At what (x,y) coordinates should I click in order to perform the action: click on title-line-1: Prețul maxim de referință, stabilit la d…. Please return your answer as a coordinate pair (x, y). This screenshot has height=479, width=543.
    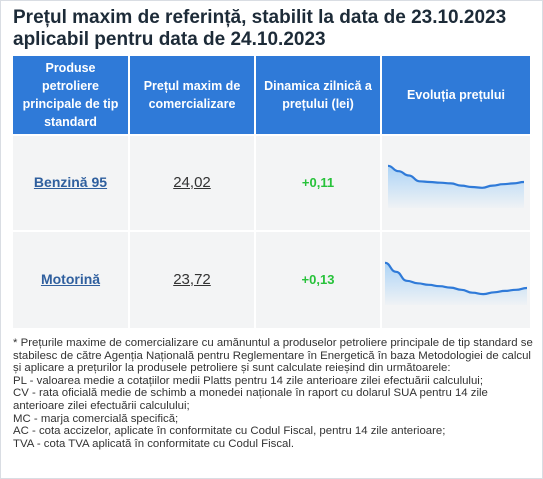
    Looking at the image, I should click on (260, 17).